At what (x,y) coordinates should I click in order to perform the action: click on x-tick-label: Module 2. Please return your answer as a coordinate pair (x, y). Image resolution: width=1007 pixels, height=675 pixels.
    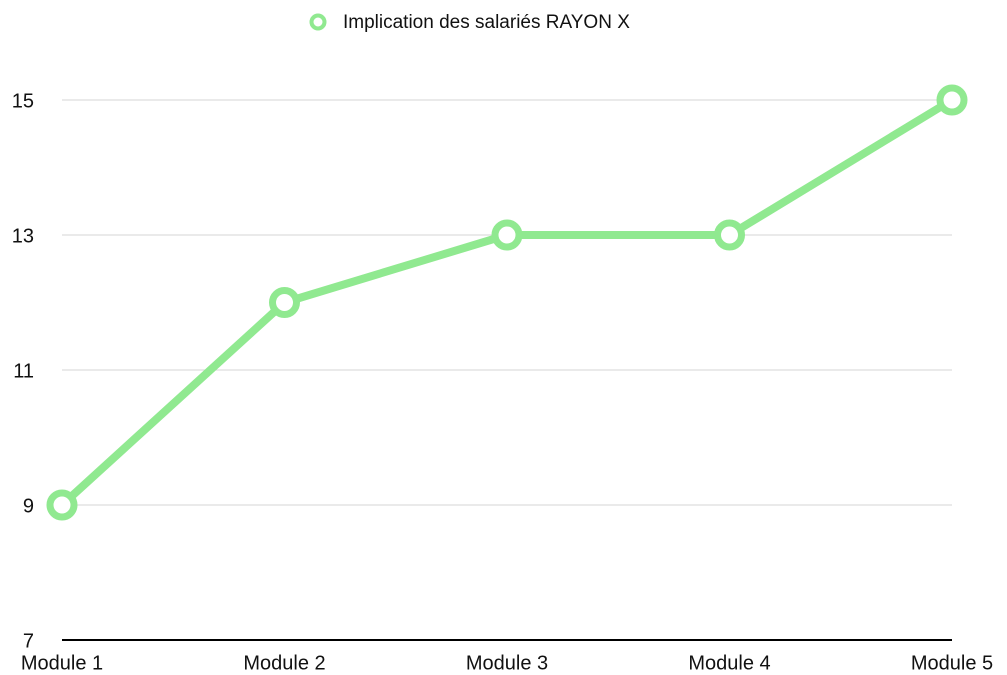
    Looking at the image, I should click on (284, 663).